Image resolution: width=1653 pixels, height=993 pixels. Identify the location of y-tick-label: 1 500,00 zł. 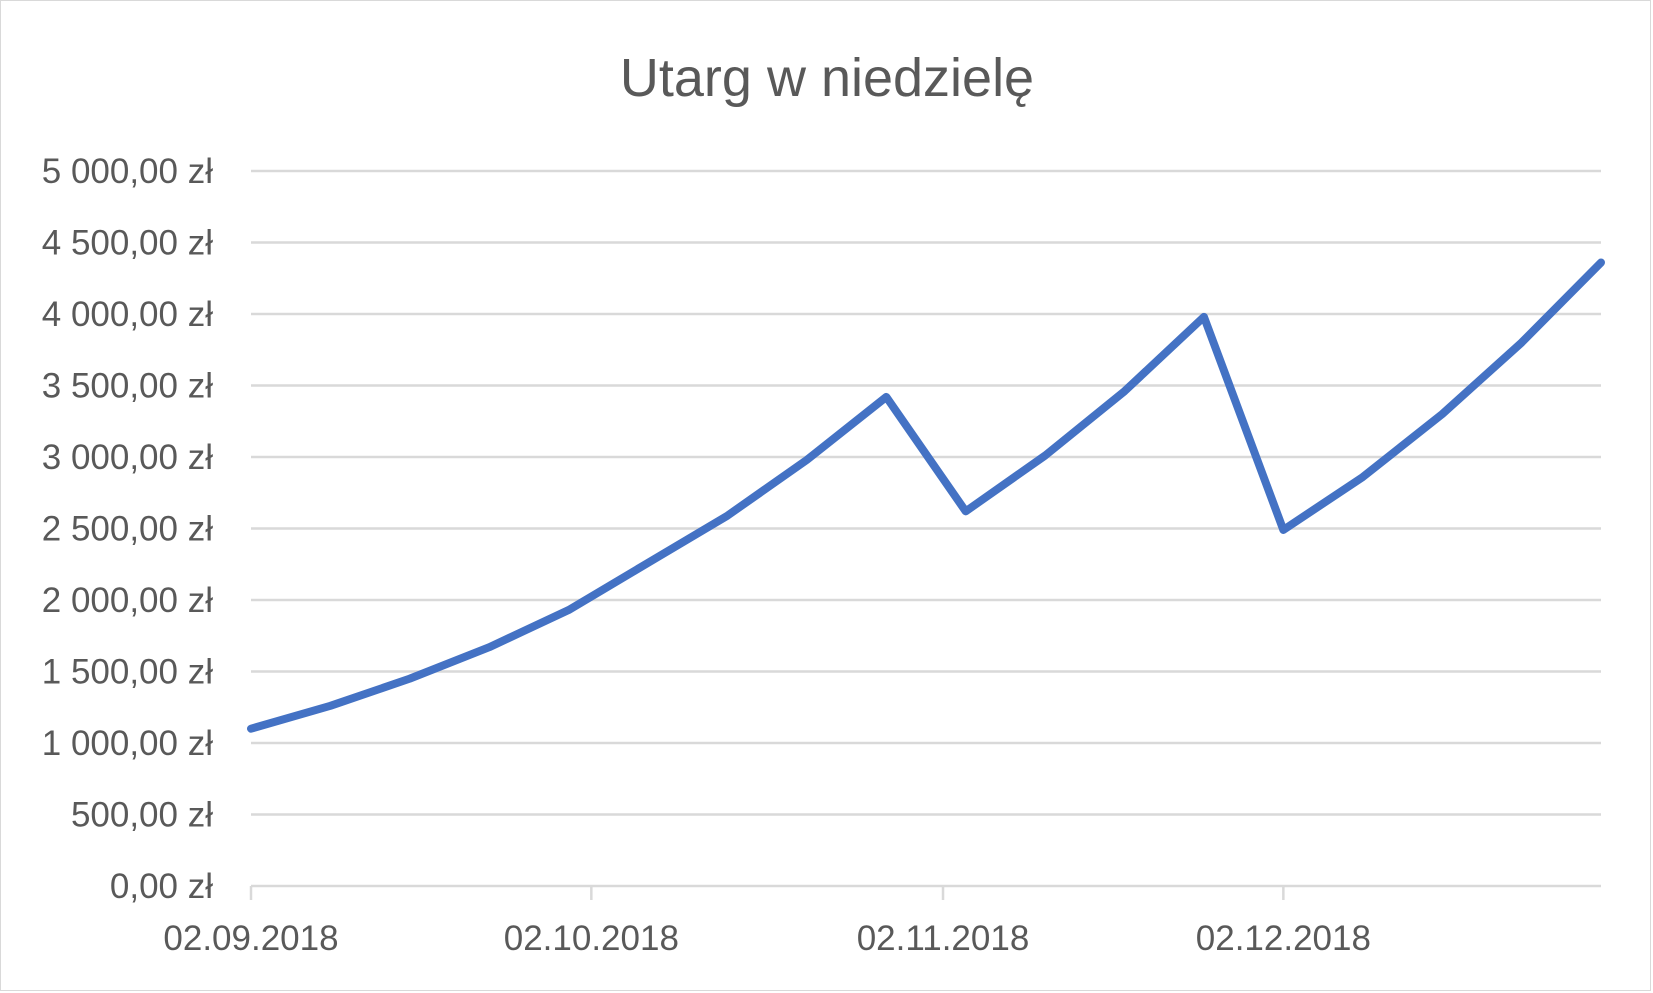
(127, 672).